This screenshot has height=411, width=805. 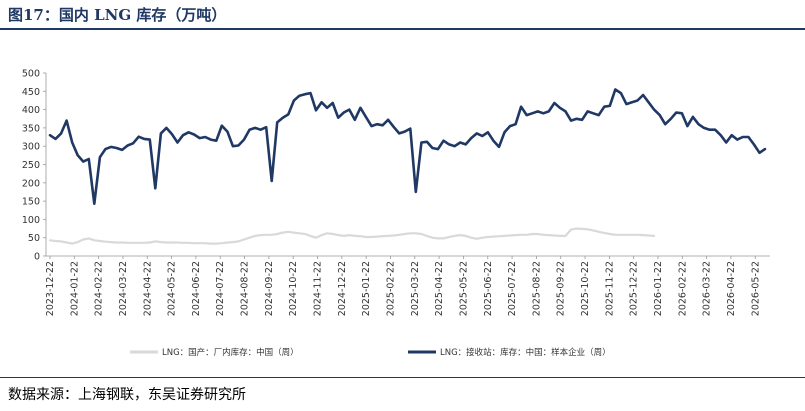 What do you see at coordinates (127, 395) in the screenshot?
I see `data-source: 数据来源：上海钢联，东吴证券研究所` at bounding box center [127, 395].